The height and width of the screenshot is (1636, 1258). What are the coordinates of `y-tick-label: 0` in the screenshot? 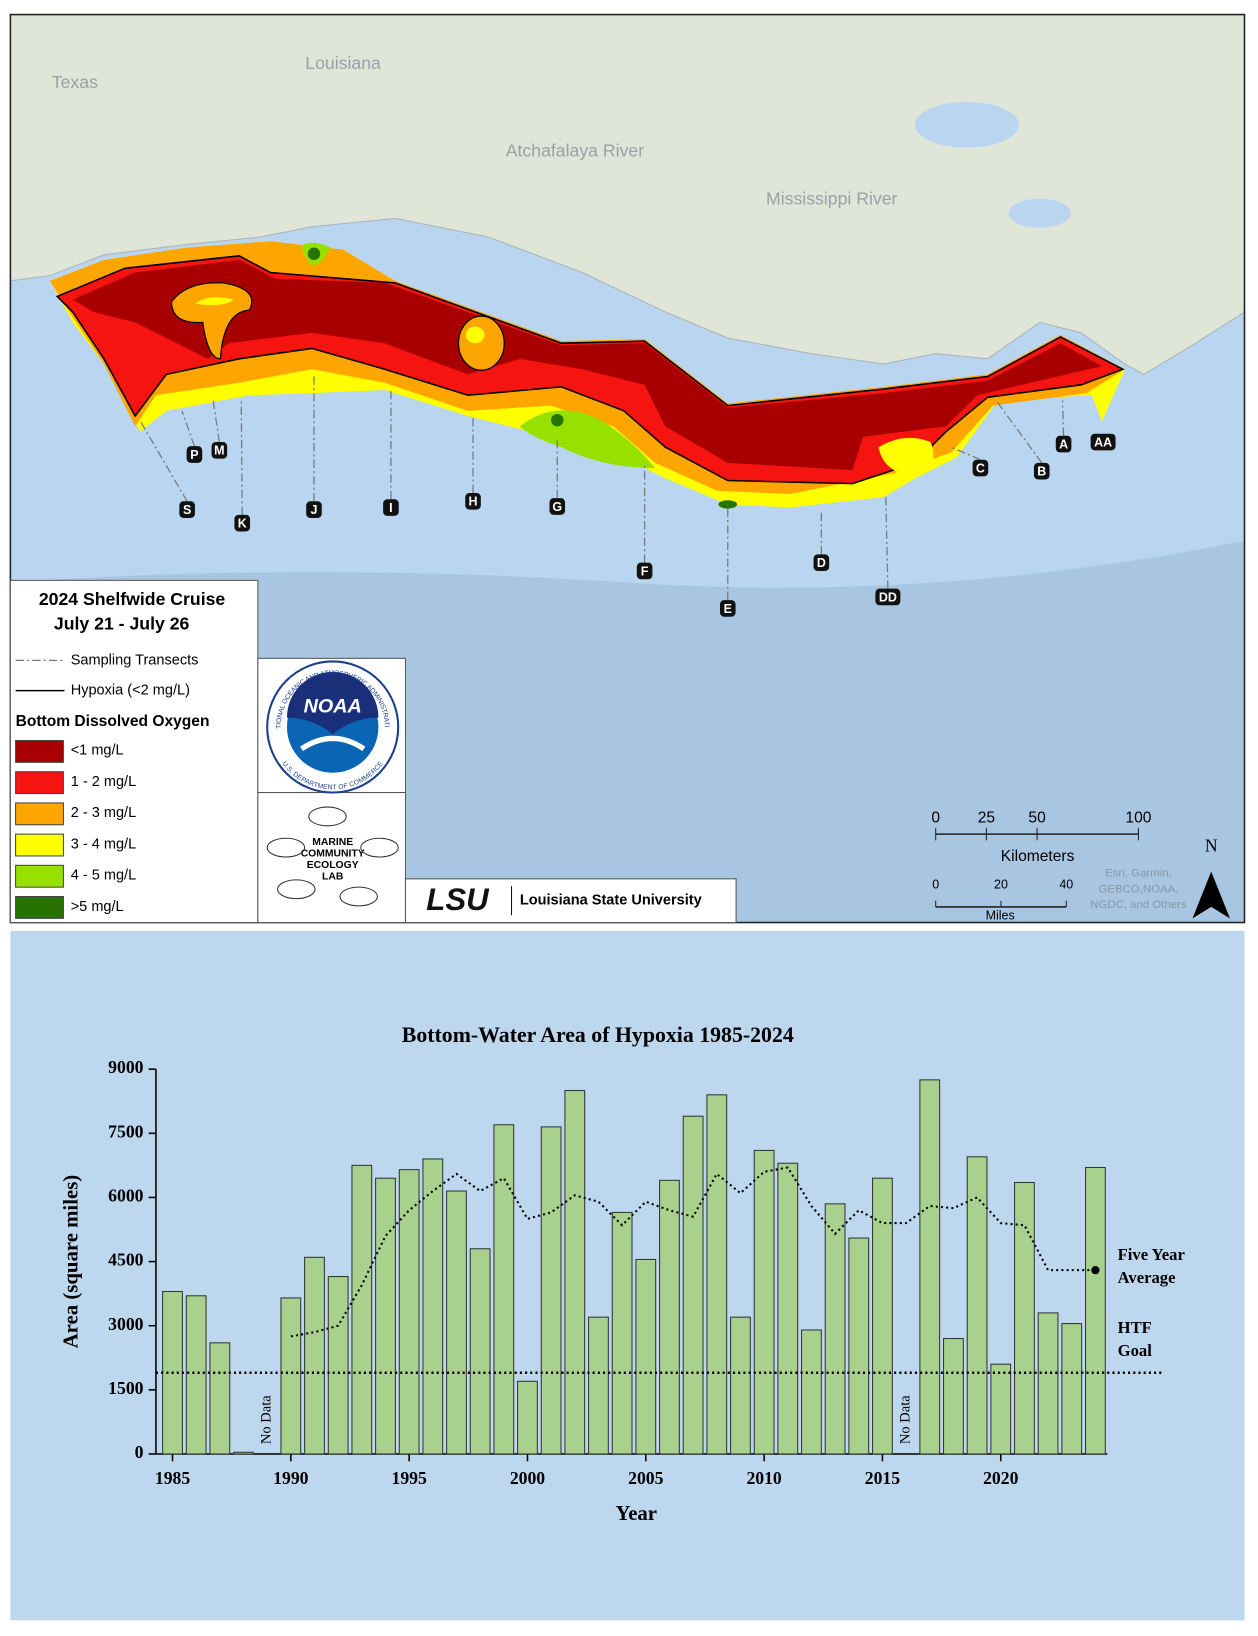 It's located at (139, 1452).